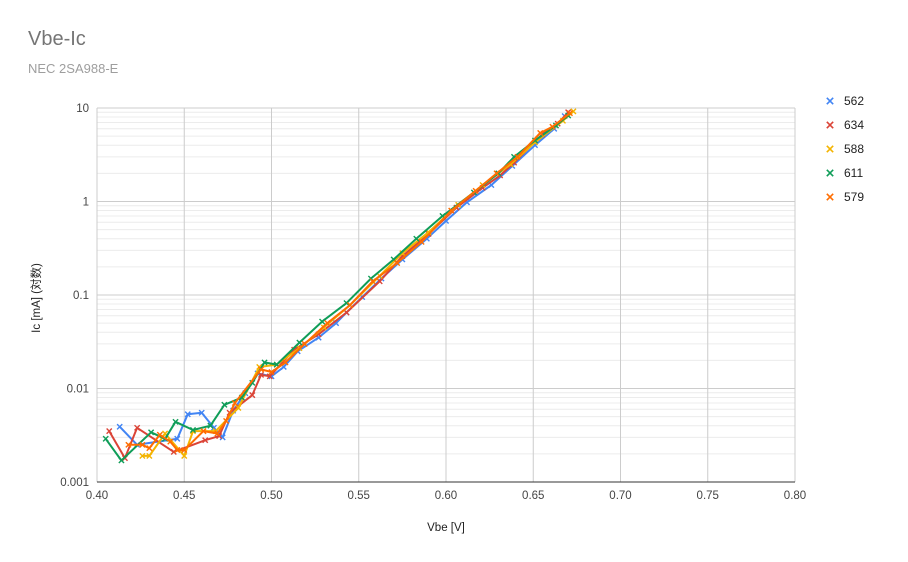 This screenshot has width=908, height=562. I want to click on y-tick-label: 0.001, so click(74, 483).